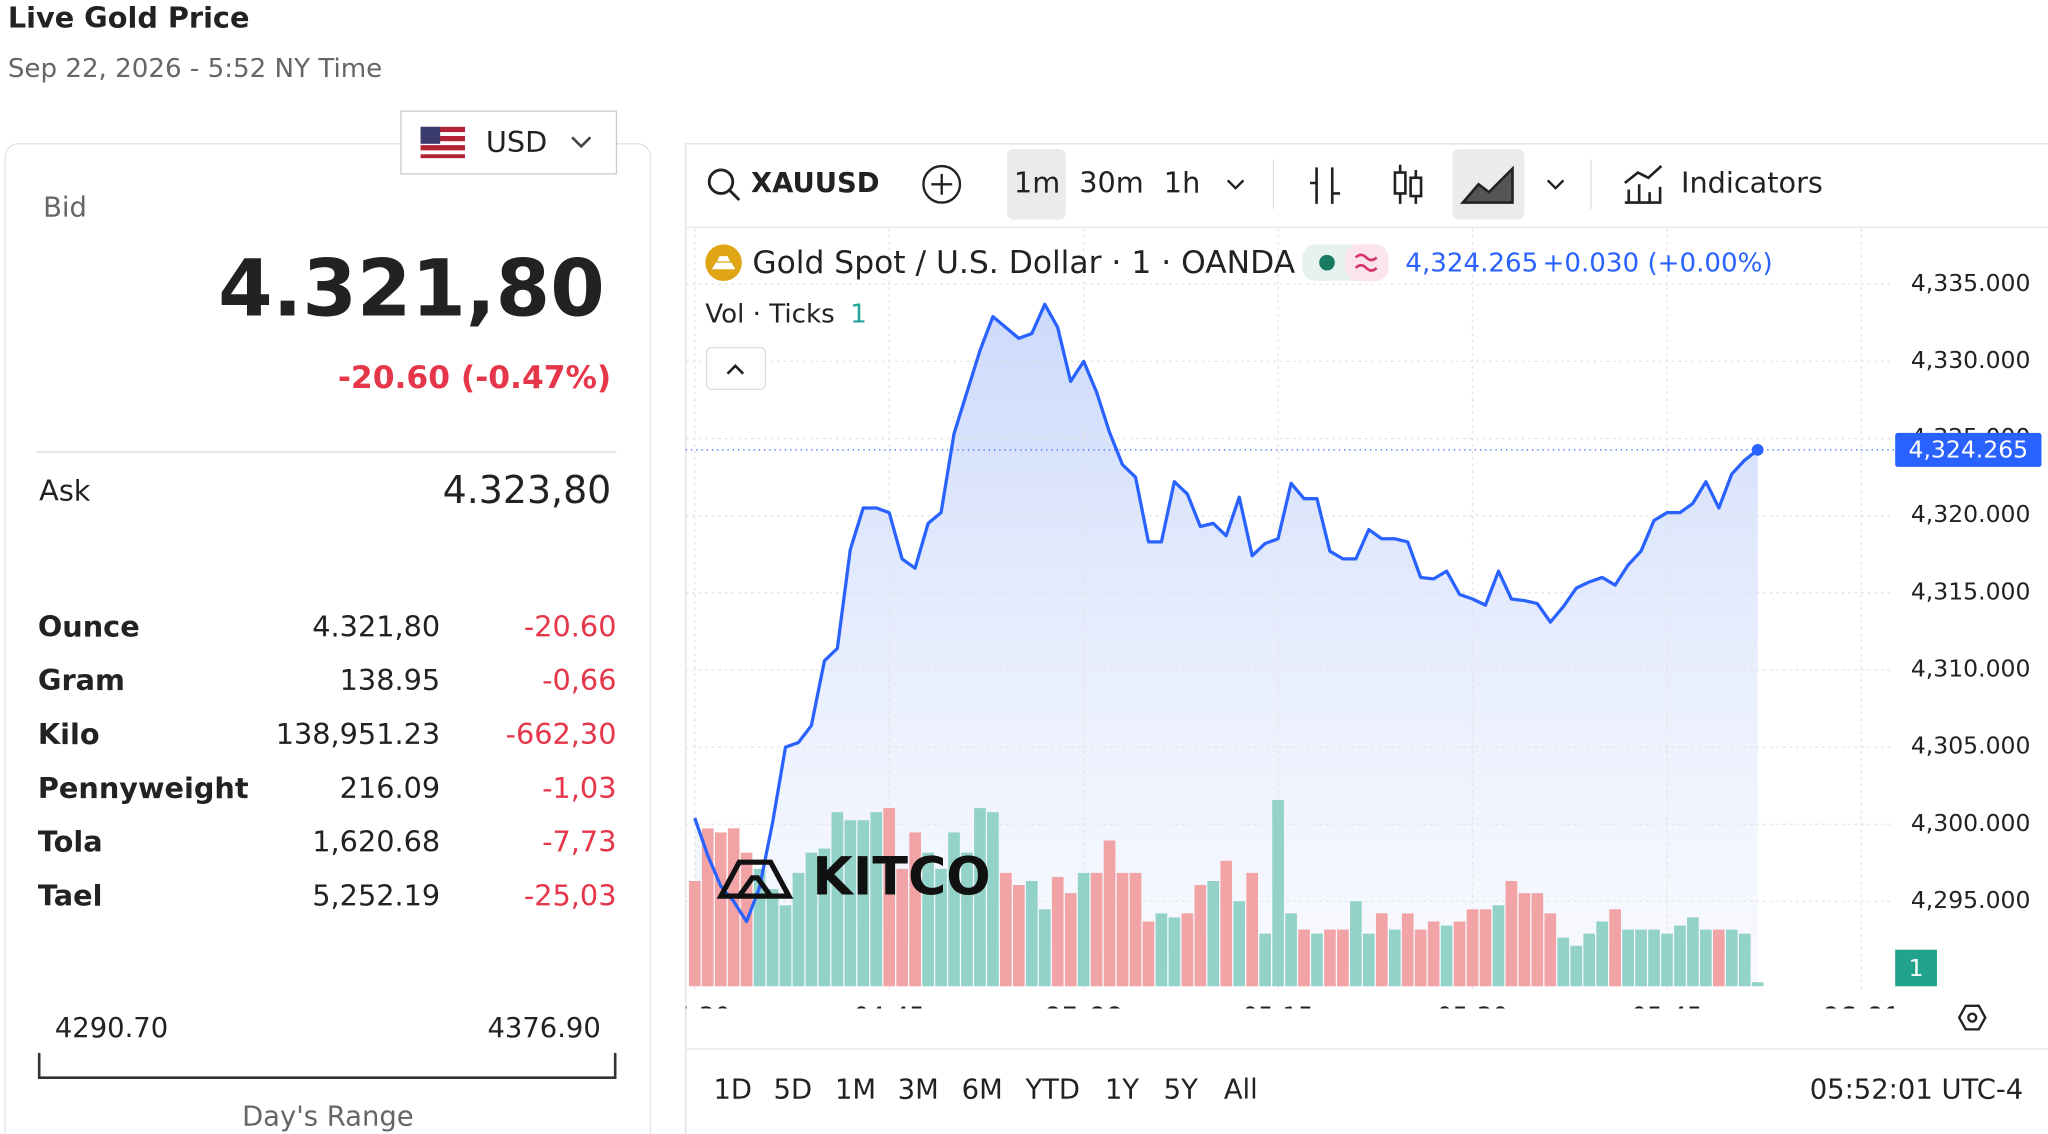 The image size is (2048, 1134). Describe the element at coordinates (901, 877) in the screenshot. I see `watermark: KITCO` at that location.